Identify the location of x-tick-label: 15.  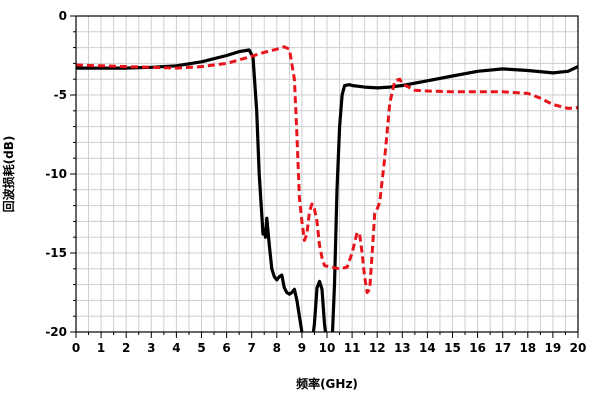
(452, 348).